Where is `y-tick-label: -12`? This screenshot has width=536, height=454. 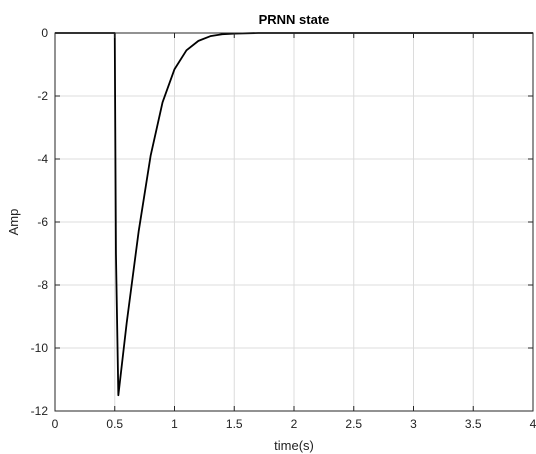
y-tick-label: -12 is located at coordinates (40, 411).